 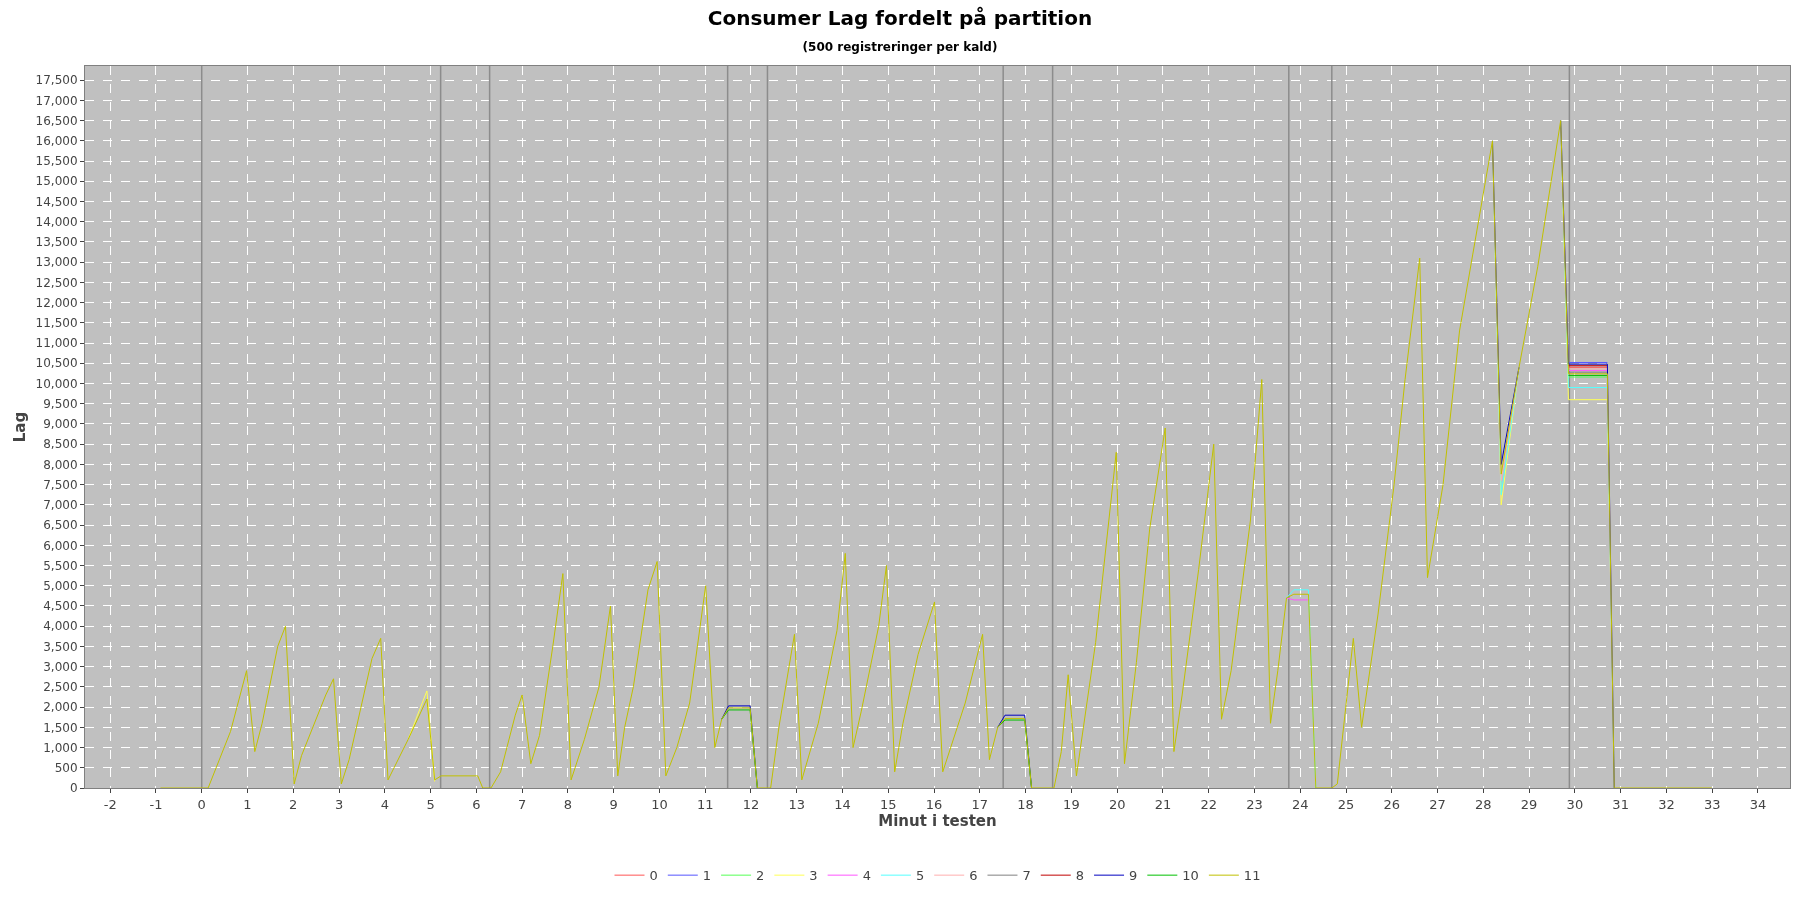 What do you see at coordinates (751, 804) in the screenshot?
I see `x-tick-label: 12` at bounding box center [751, 804].